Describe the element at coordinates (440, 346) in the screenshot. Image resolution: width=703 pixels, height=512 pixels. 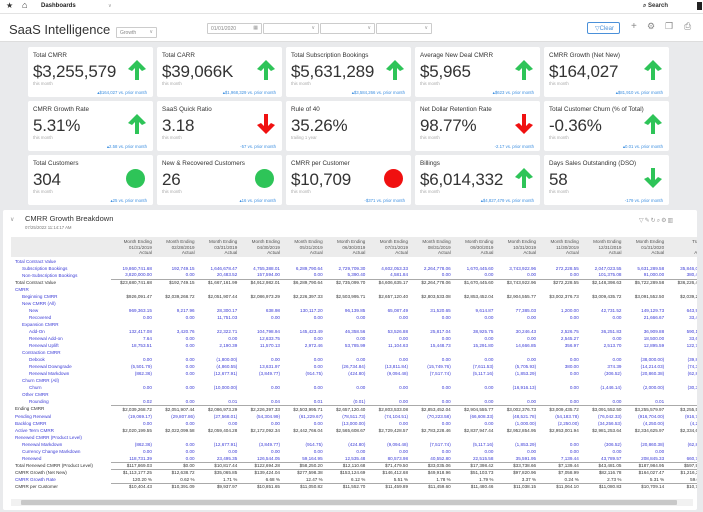
I see `table-cell: 15,448.73` at that location.